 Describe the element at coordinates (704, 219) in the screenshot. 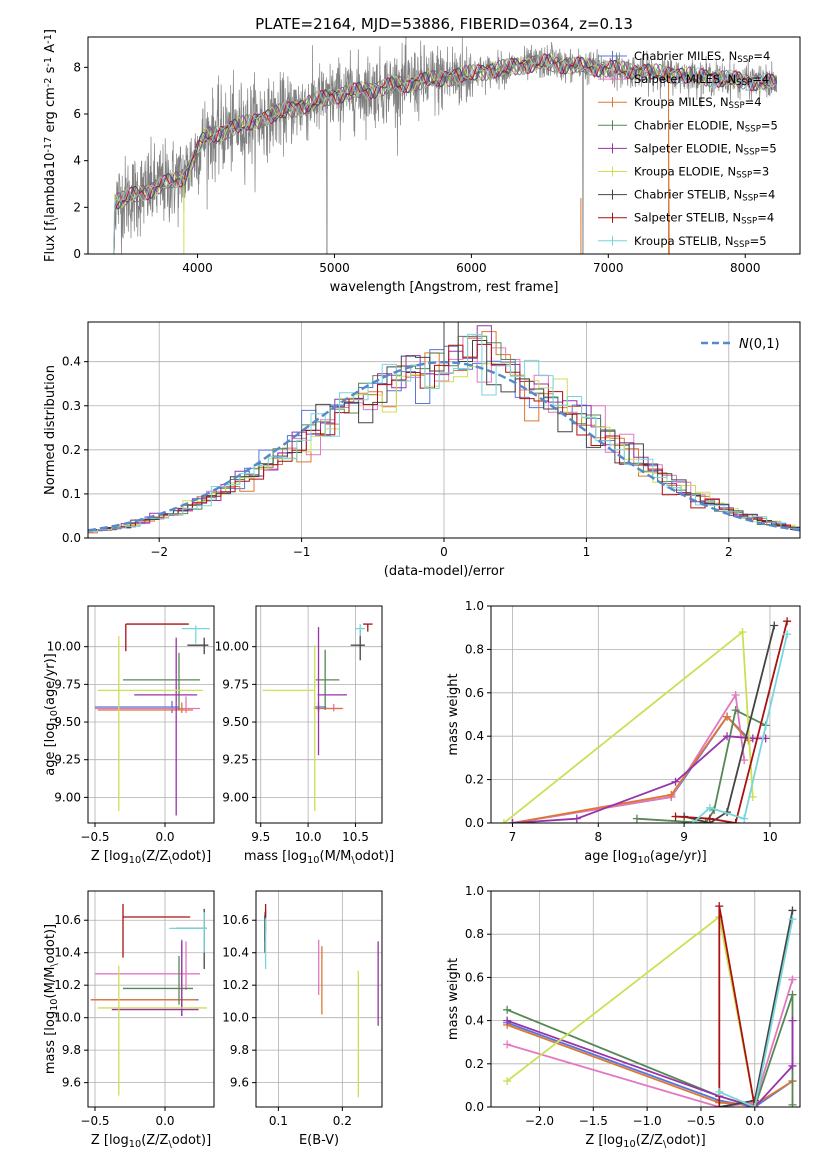

I see `legend-entry: Salpeter STELIB, NSSP=4` at that location.